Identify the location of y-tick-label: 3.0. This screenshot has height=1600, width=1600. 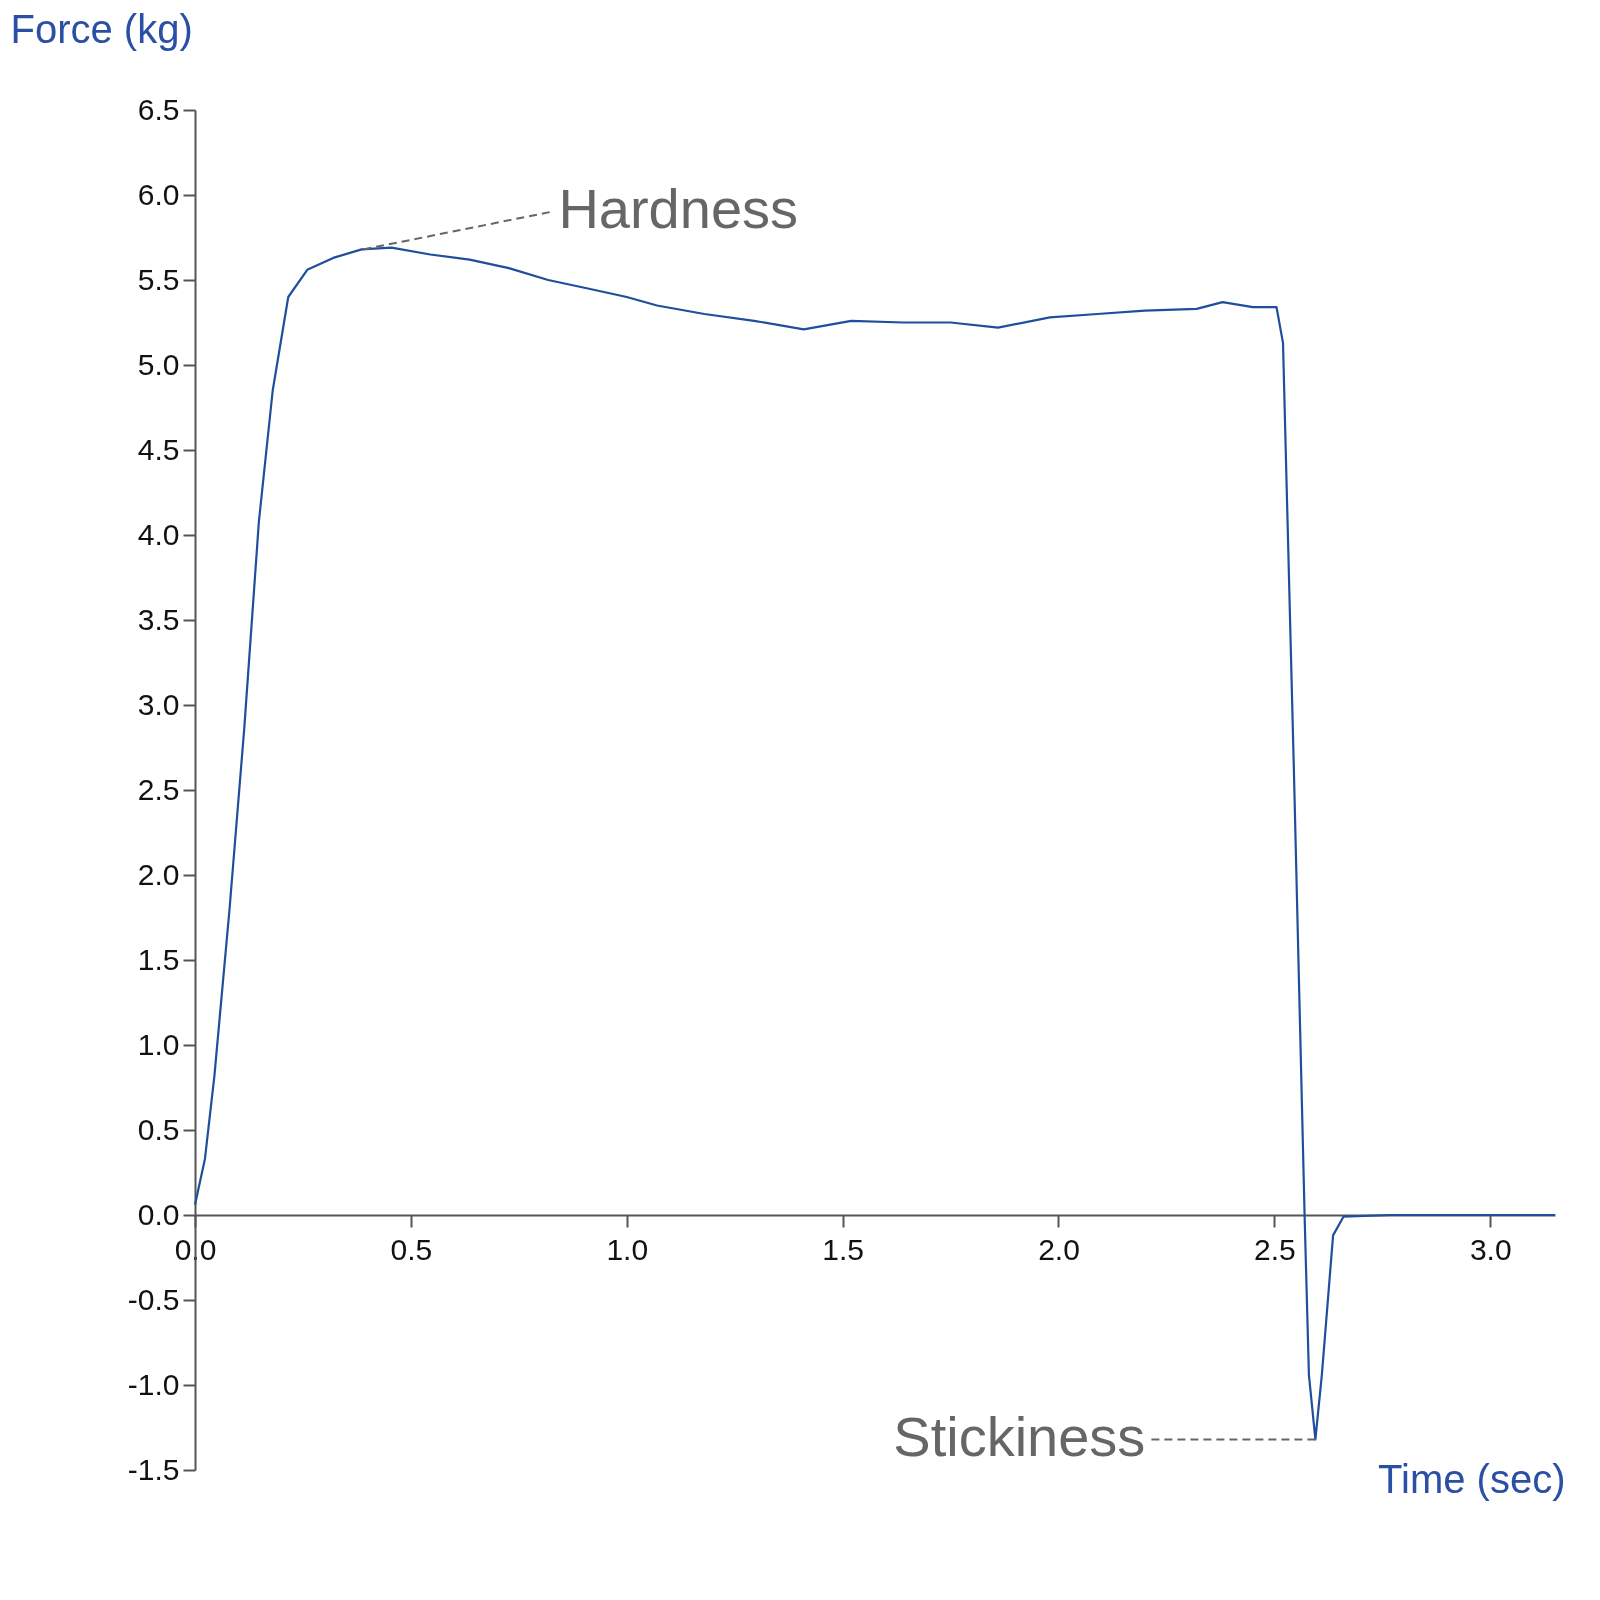
(158, 704).